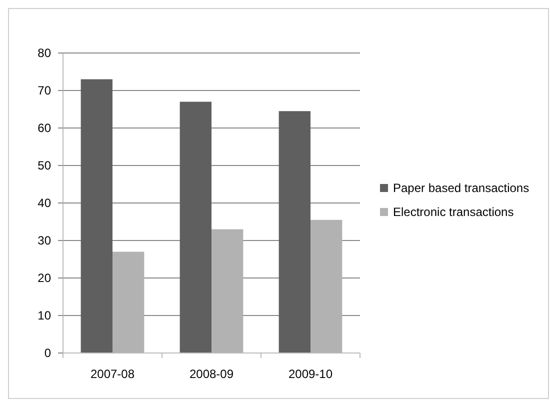 The height and width of the screenshot is (400, 550). I want to click on y-tick-label: 70, so click(45, 91).